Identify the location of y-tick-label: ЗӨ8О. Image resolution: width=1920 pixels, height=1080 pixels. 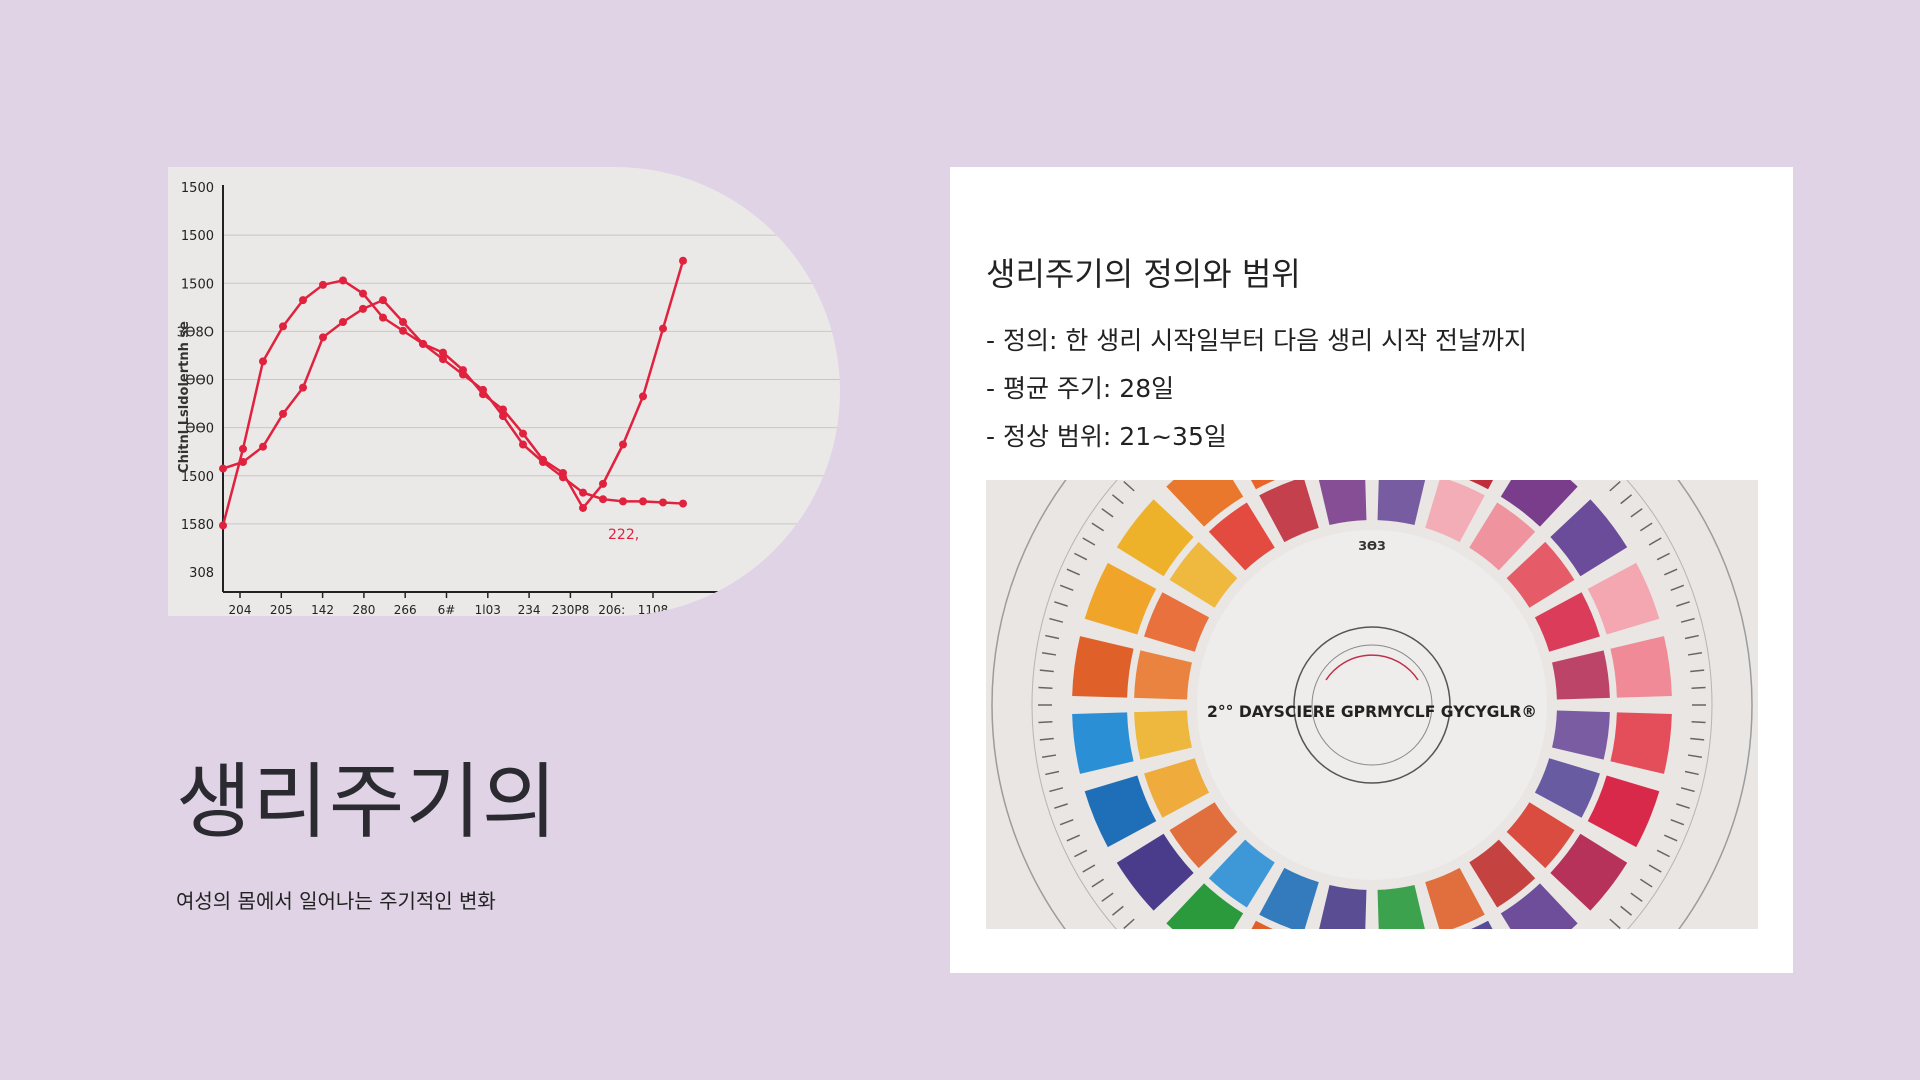
(195, 332).